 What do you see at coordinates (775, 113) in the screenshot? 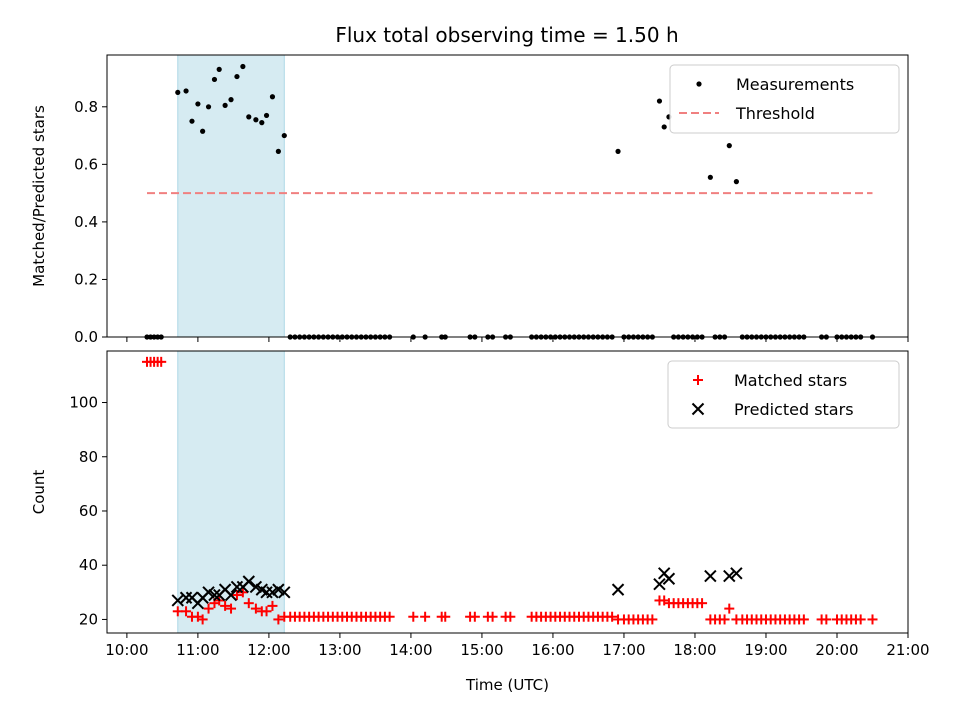
I see `legend-threshold-label: Threshold` at bounding box center [775, 113].